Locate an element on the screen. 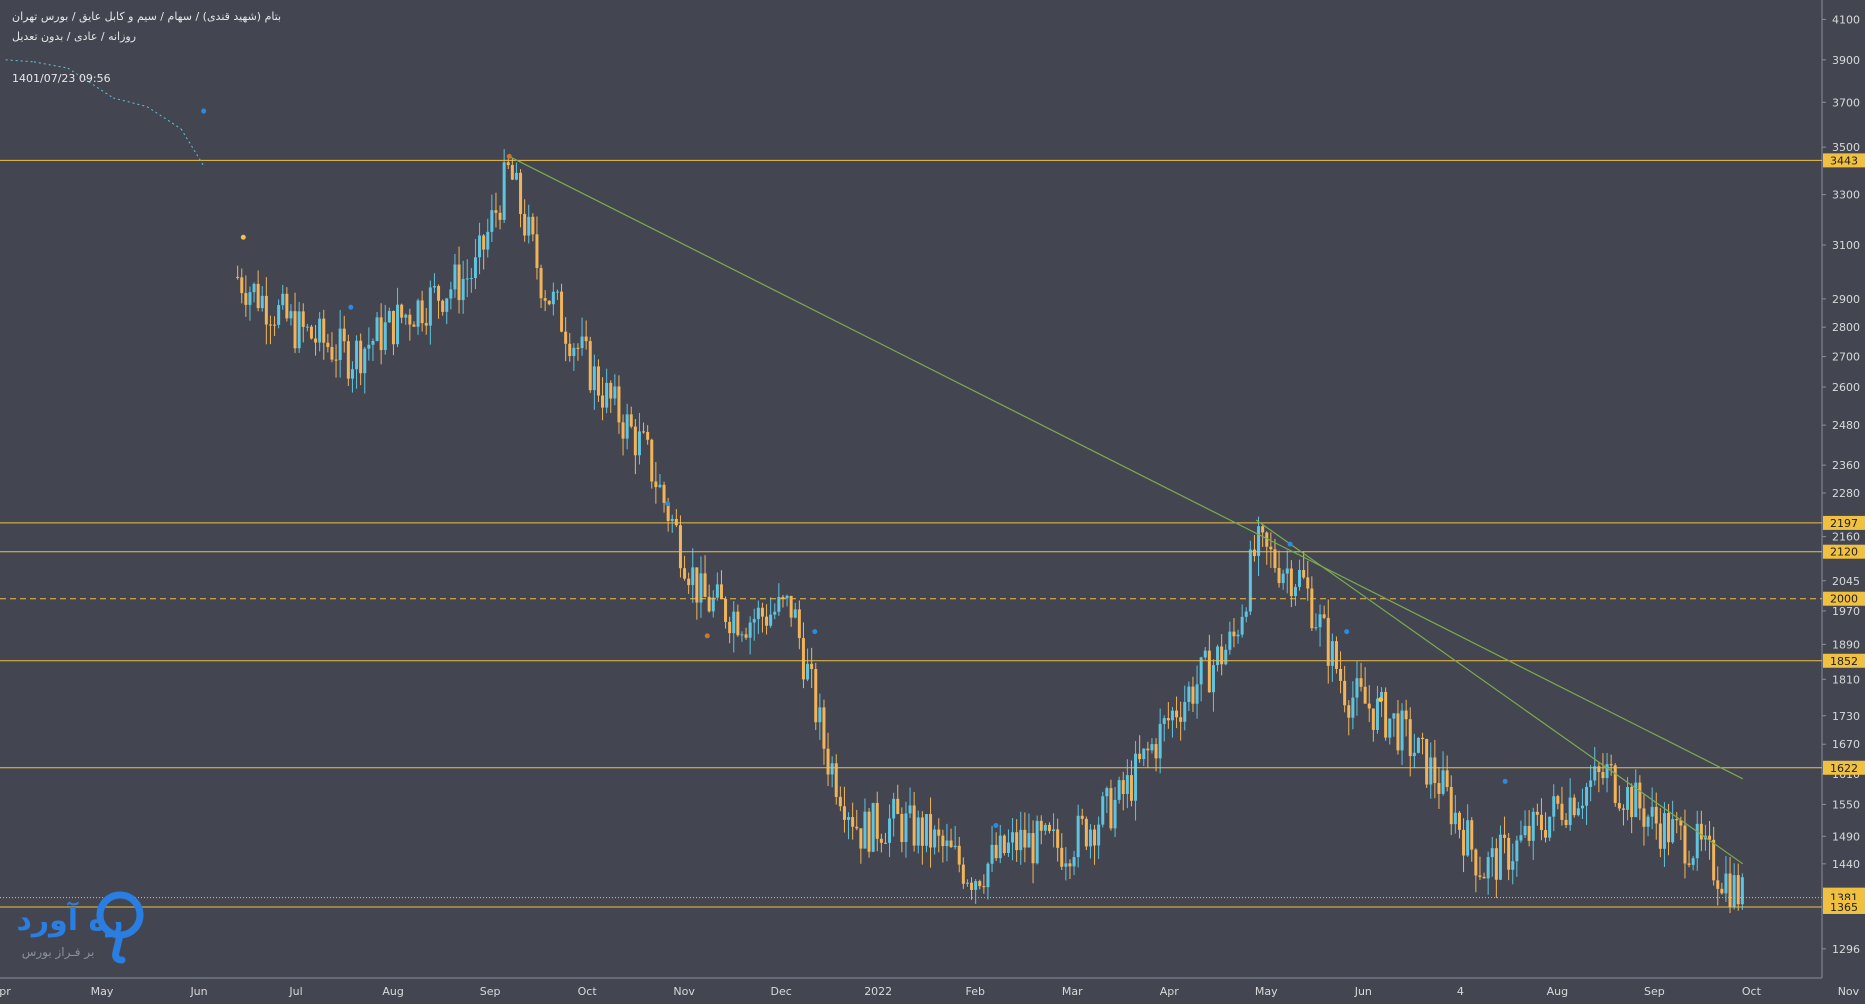 Image resolution: width=1865 pixels, height=1004 pixels. y-tick-label: 1810 is located at coordinates (1846, 679).